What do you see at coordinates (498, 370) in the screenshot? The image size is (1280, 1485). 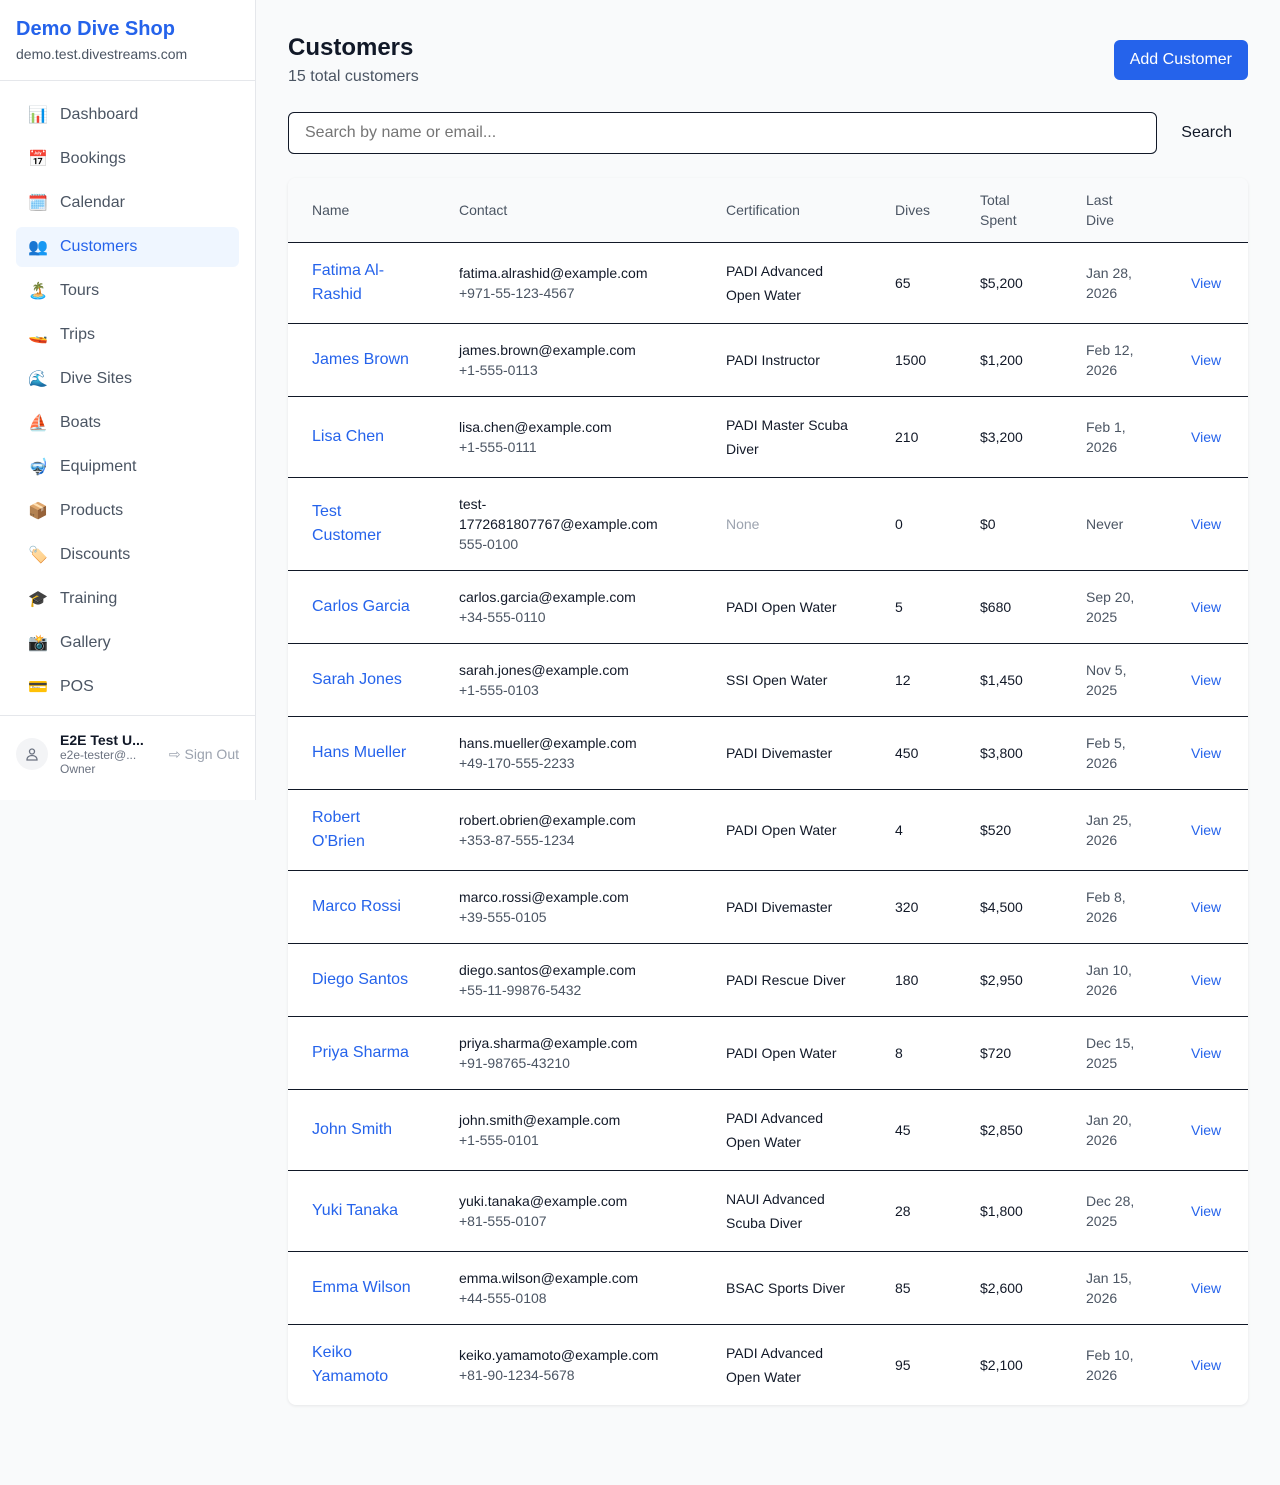 I see `customer-phone: +1-555-0113` at bounding box center [498, 370].